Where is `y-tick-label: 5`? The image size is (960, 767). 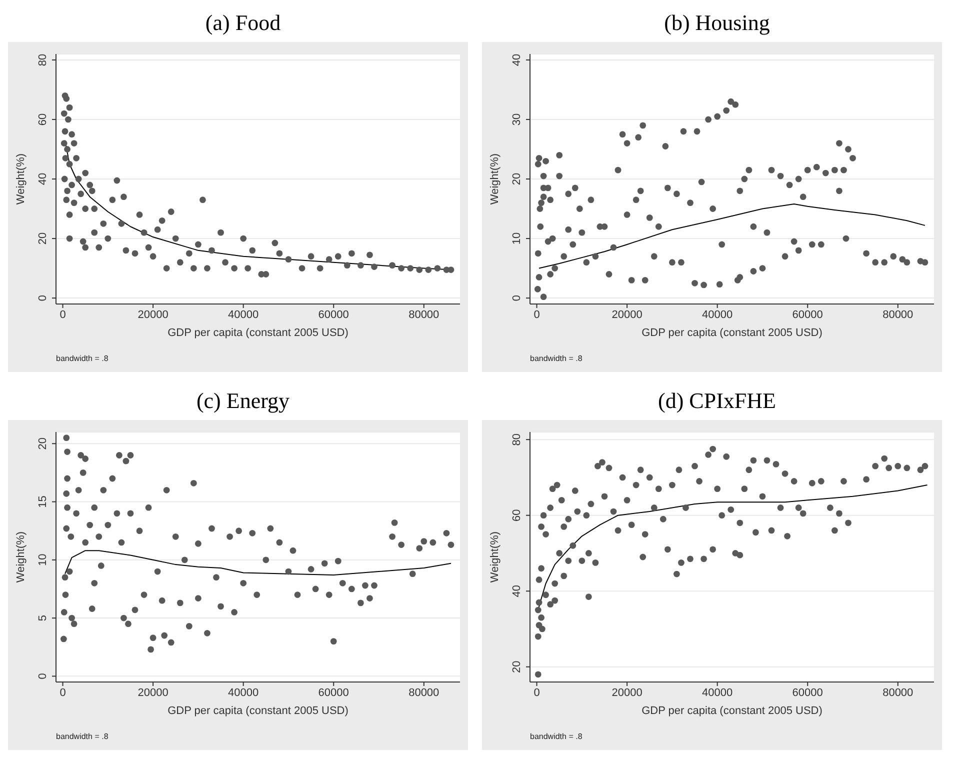 y-tick-label: 5 is located at coordinates (43, 618).